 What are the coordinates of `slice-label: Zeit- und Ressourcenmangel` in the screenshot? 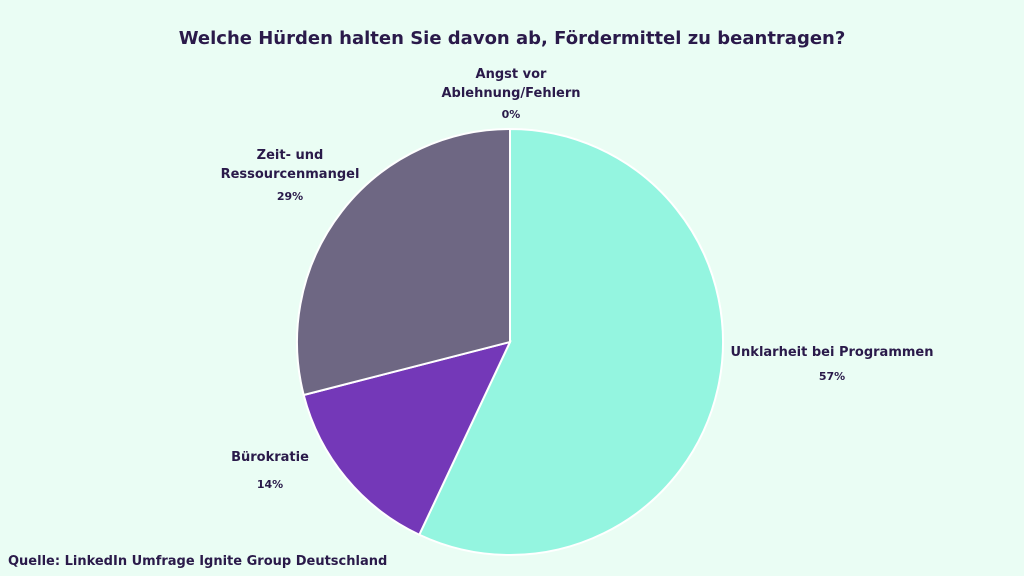 It's located at (290, 165).